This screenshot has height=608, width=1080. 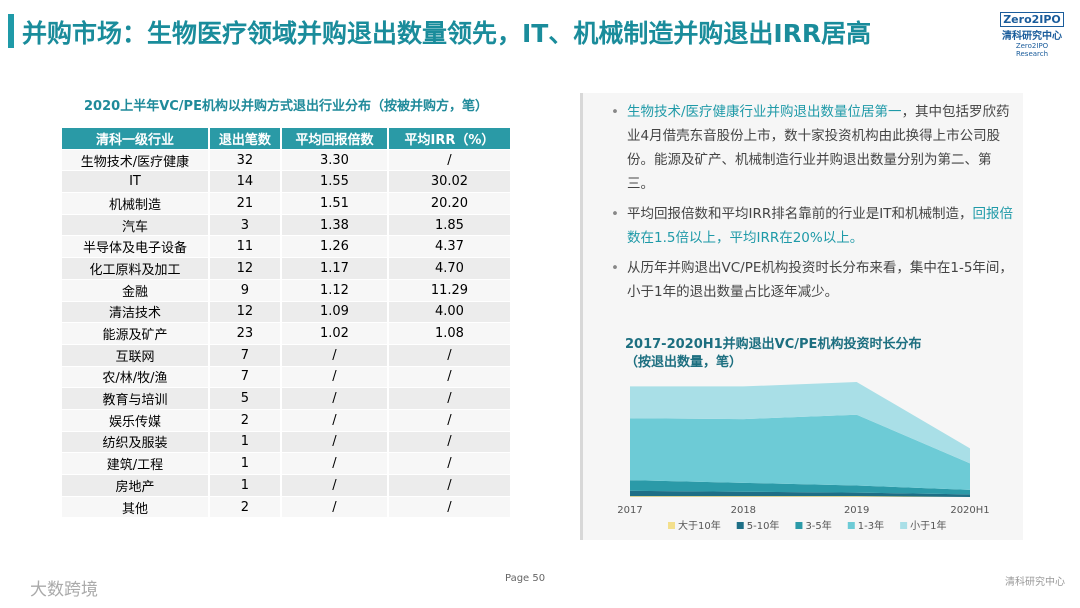 What do you see at coordinates (244, 182) in the screenshot?
I see `cell: 14` at bounding box center [244, 182].